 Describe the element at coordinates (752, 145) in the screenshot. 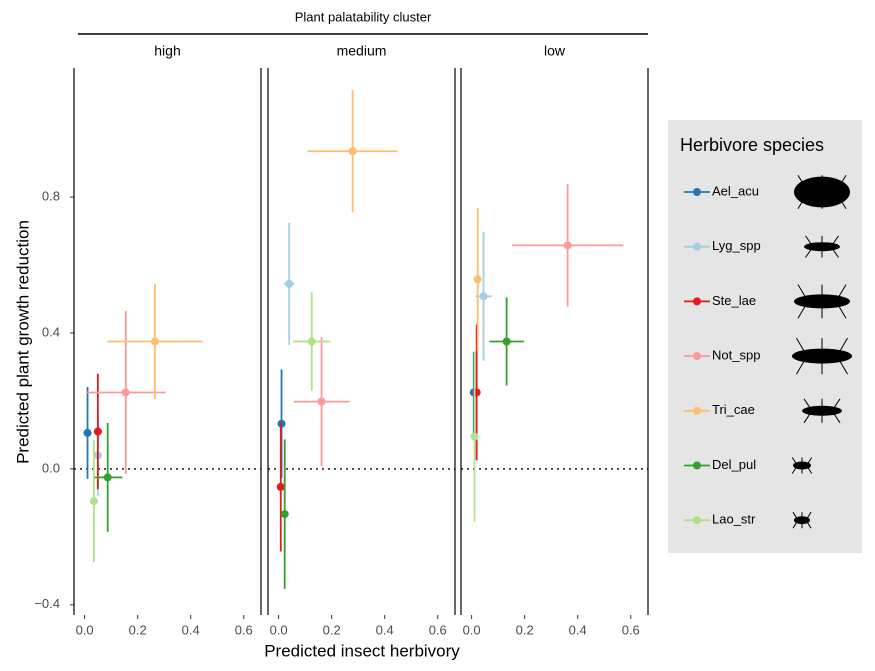

I see `legend-title: Herbivore species` at that location.